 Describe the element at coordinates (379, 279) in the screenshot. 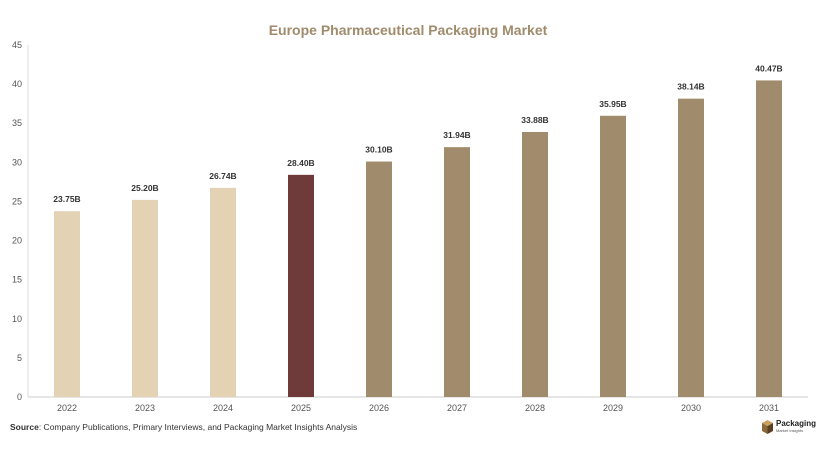

I see `bar-2026` at that location.